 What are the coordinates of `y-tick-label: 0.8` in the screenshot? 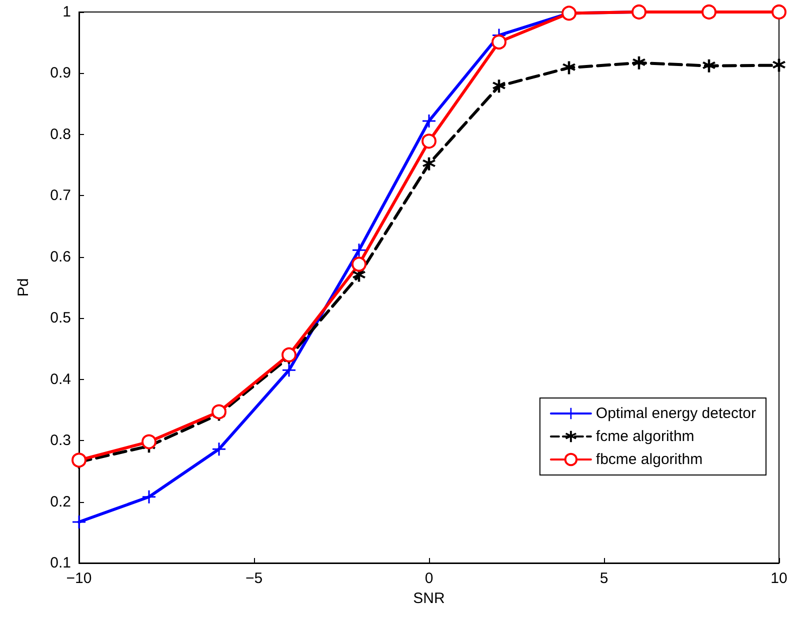 It's located at (60, 134).